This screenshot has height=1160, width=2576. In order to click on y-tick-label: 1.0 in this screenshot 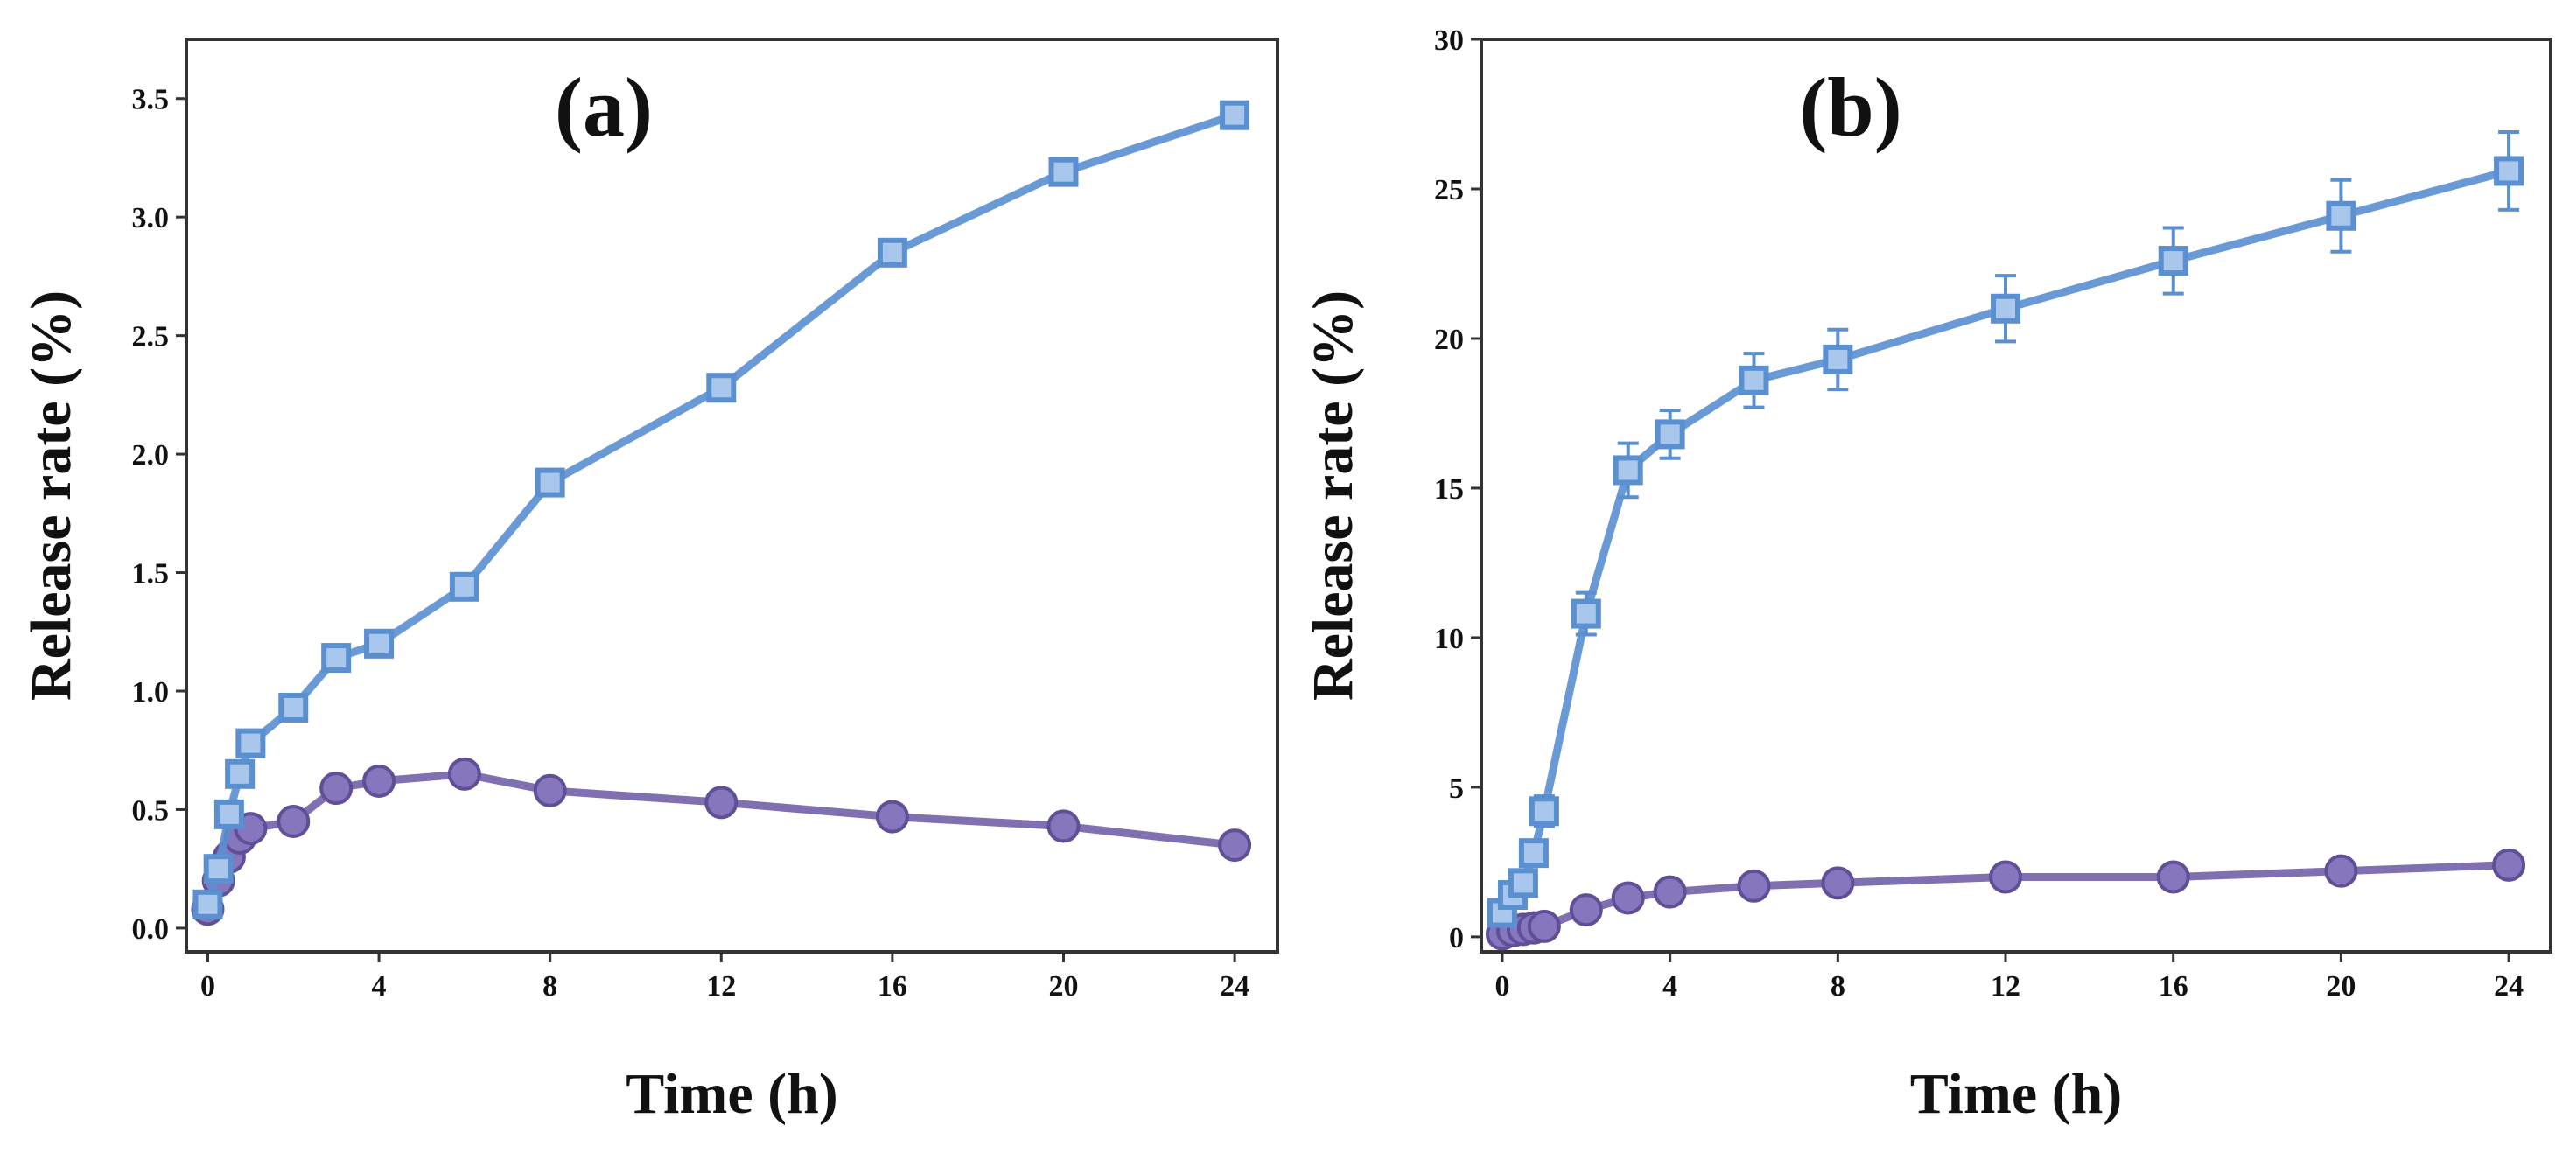, I will do `click(151, 692)`.